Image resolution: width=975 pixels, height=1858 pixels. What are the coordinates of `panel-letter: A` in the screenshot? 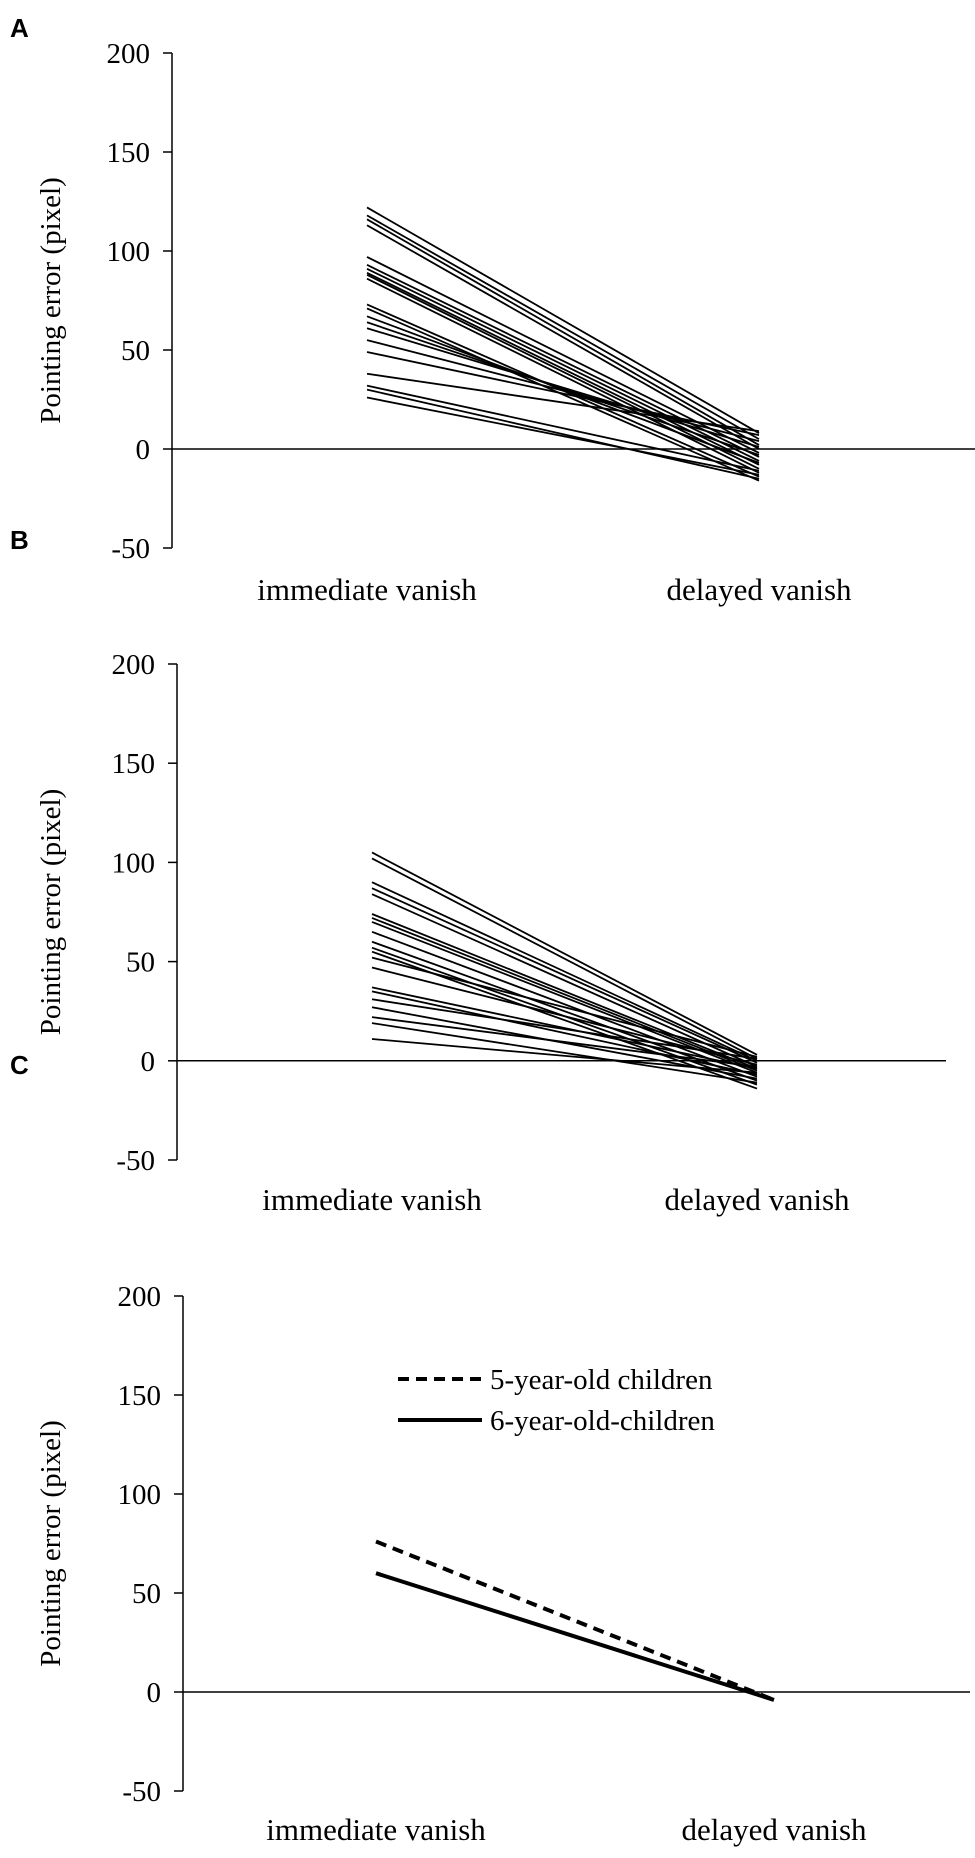 It's located at (19, 28).